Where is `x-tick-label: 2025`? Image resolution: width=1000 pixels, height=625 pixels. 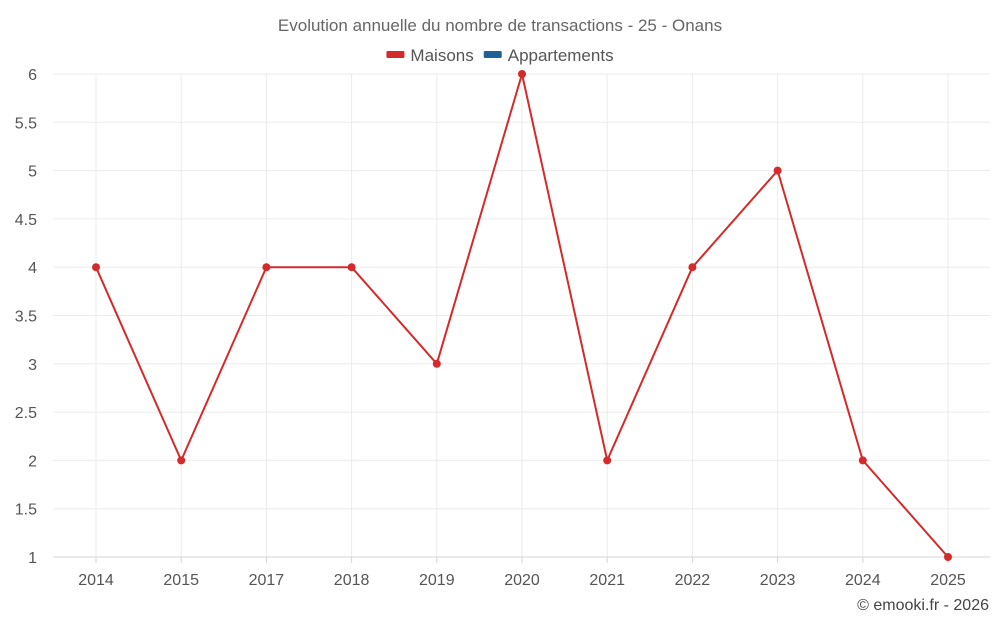
x-tick-label: 2025 is located at coordinates (948, 580).